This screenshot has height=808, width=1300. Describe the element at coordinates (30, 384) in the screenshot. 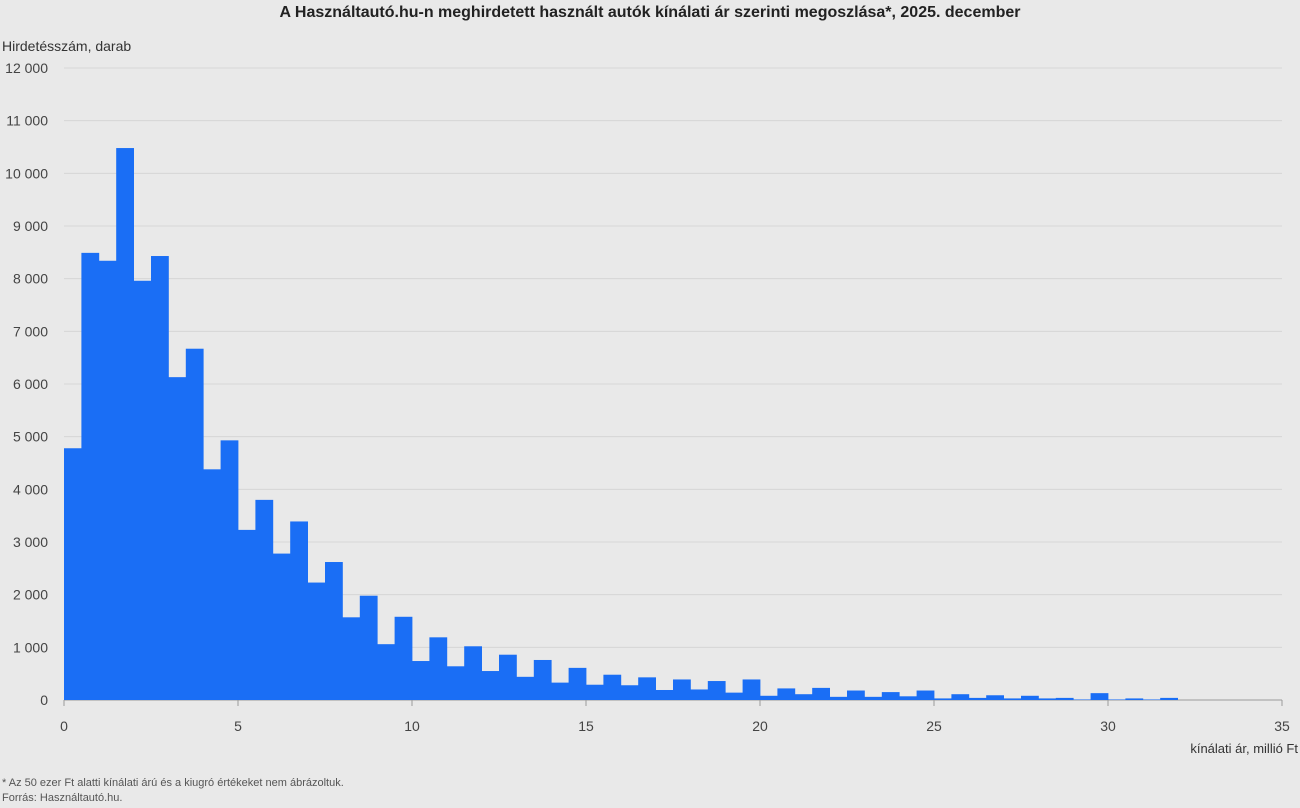

I see `y-tick-label: 6 000` at that location.